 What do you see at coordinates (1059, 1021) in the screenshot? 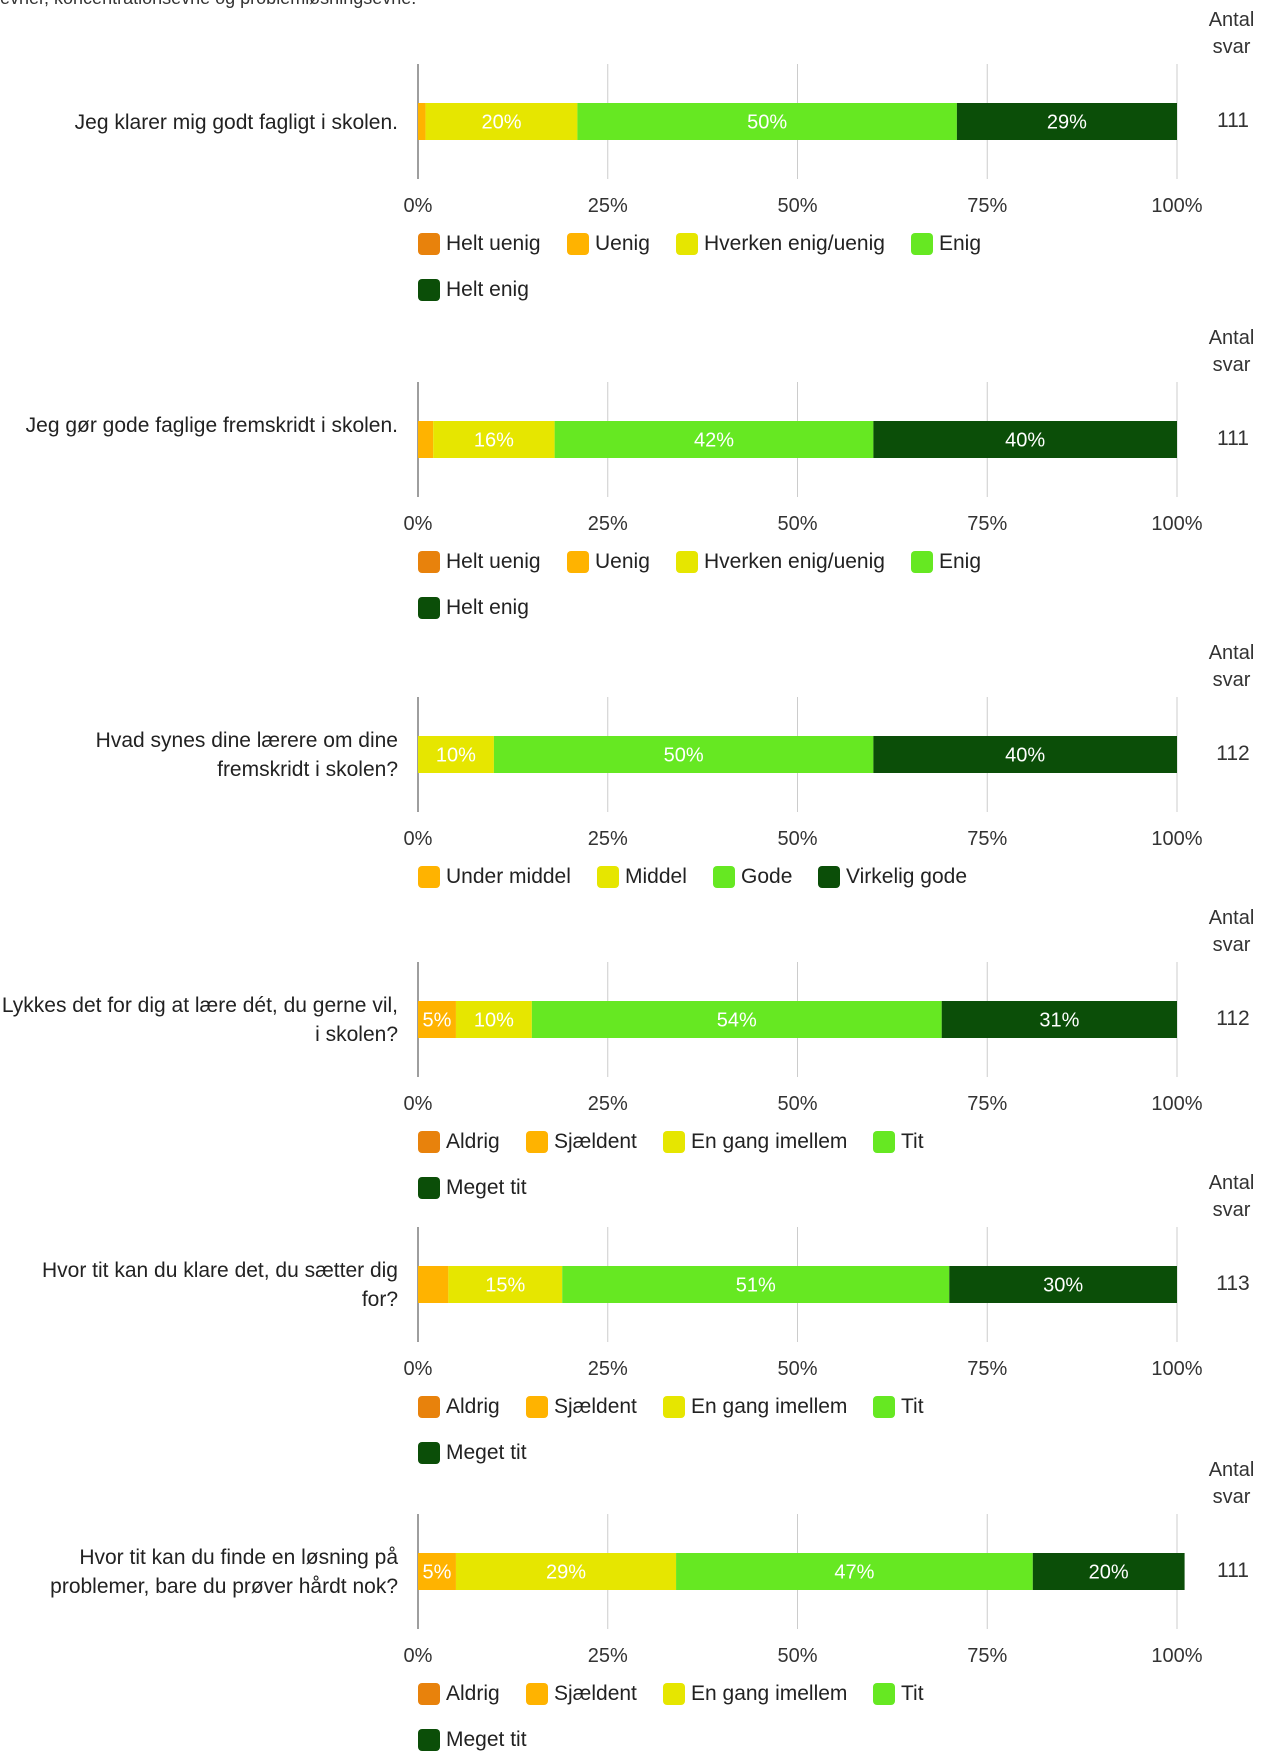
I see `data-label: 31%` at bounding box center [1059, 1021].